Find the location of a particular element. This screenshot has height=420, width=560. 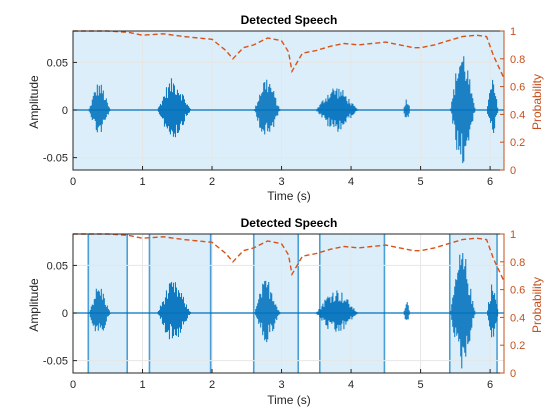

chart-bottom-ylabel-right: Probability is located at coordinates (537, 305).